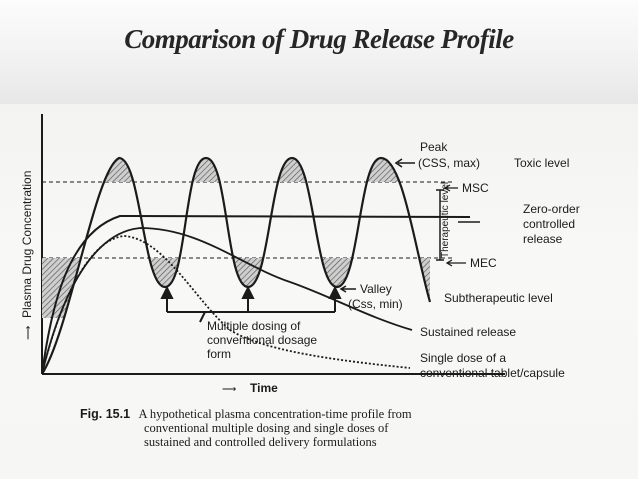 This screenshot has width=638, height=479. What do you see at coordinates (468, 332) in the screenshot?
I see `sustained-release-label: Sustained release` at bounding box center [468, 332].